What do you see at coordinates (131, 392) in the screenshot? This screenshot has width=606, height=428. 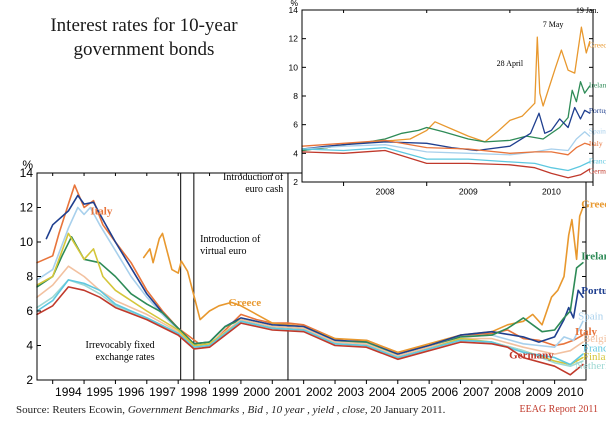 I see `x-tick-label: 1996` at bounding box center [131, 392].